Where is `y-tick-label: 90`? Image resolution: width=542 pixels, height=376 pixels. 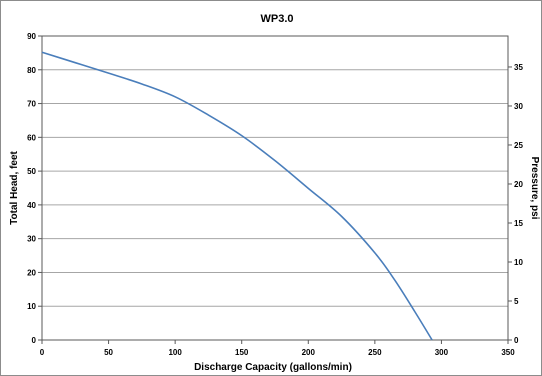 y-tick-label: 90 is located at coordinates (31, 36).